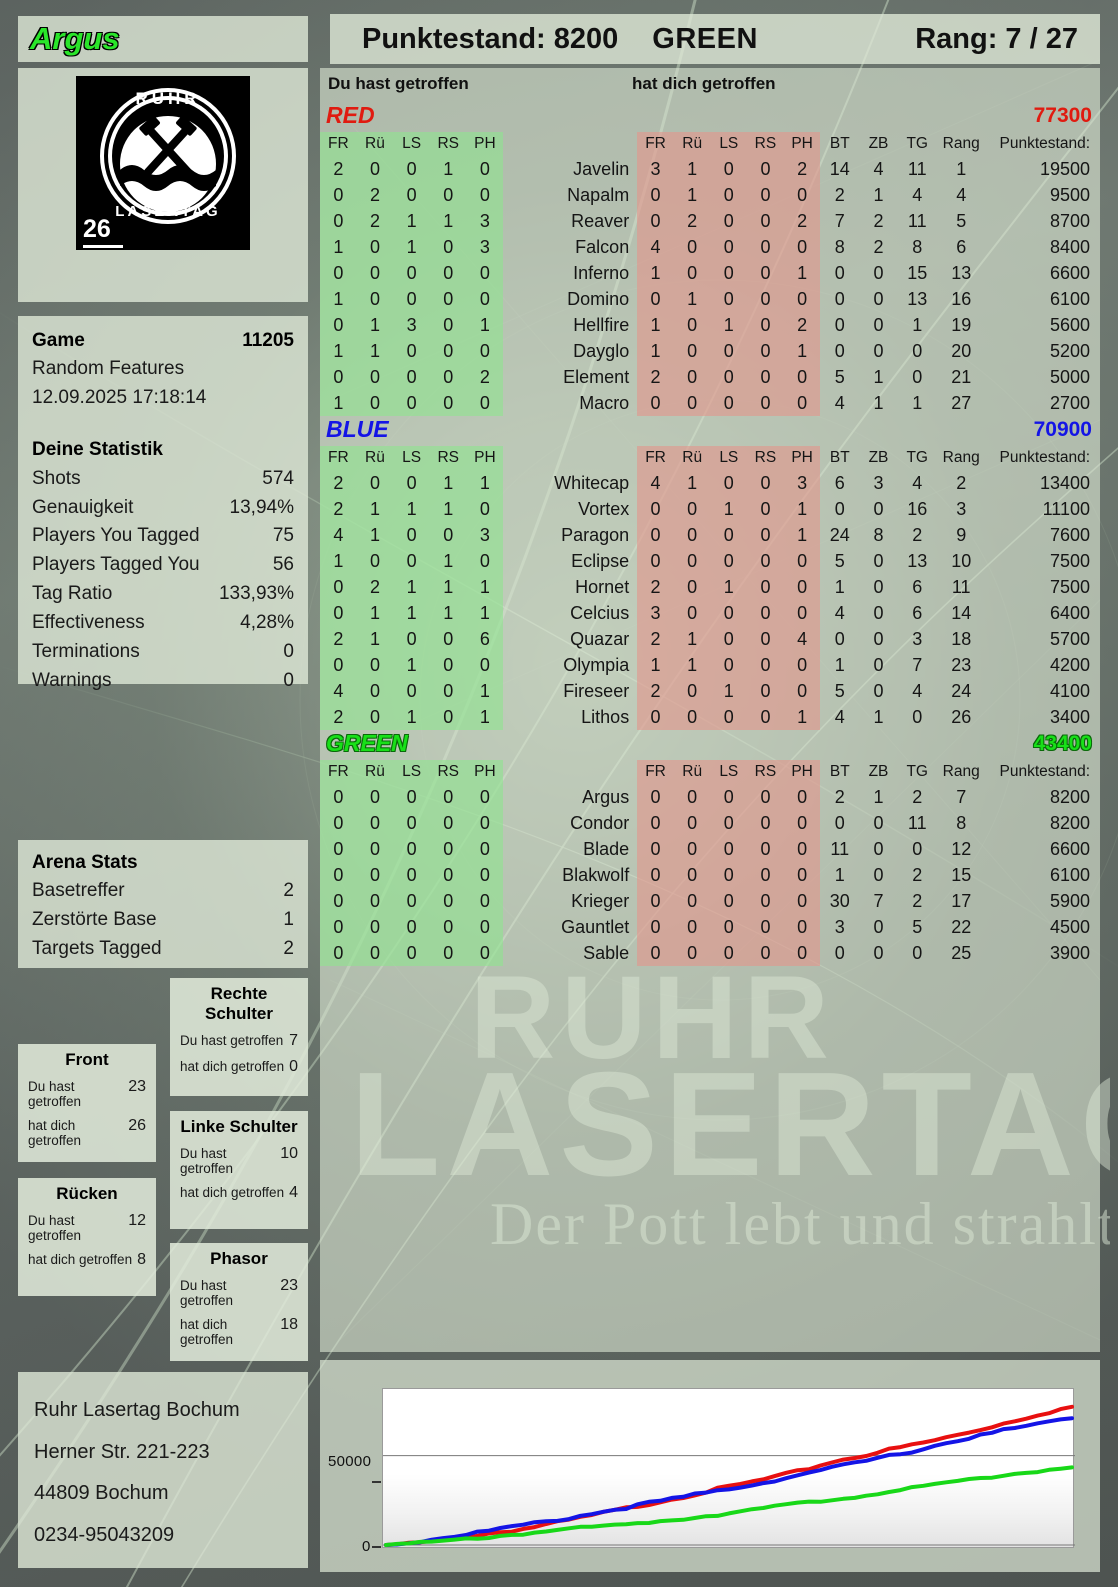  I want to click on table-row: 0 0 0 0 0 Gauntlet 0 0 0 0 0 3 0 5 22 4500, so click(710, 927).